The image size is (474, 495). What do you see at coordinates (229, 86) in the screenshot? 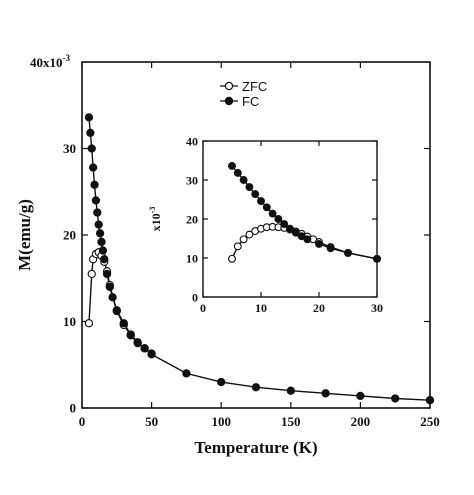
I see `legend-zfc-marker` at bounding box center [229, 86].